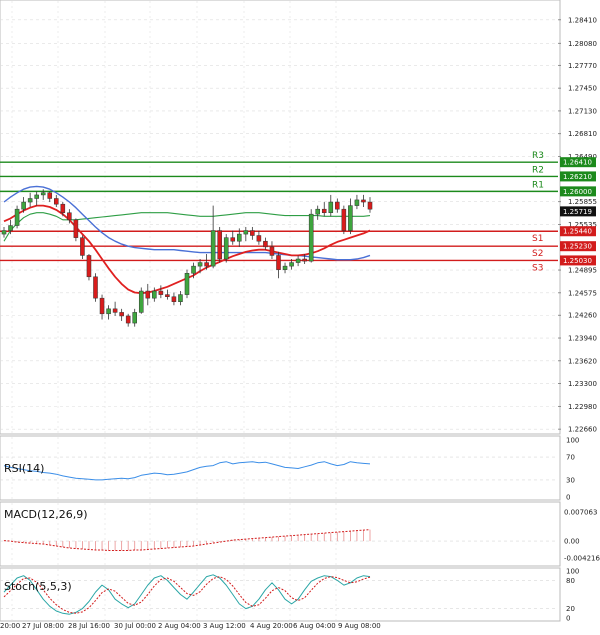  What do you see at coordinates (582, 339) in the screenshot?
I see `price-tick-label: 1.23940` at bounding box center [582, 339].